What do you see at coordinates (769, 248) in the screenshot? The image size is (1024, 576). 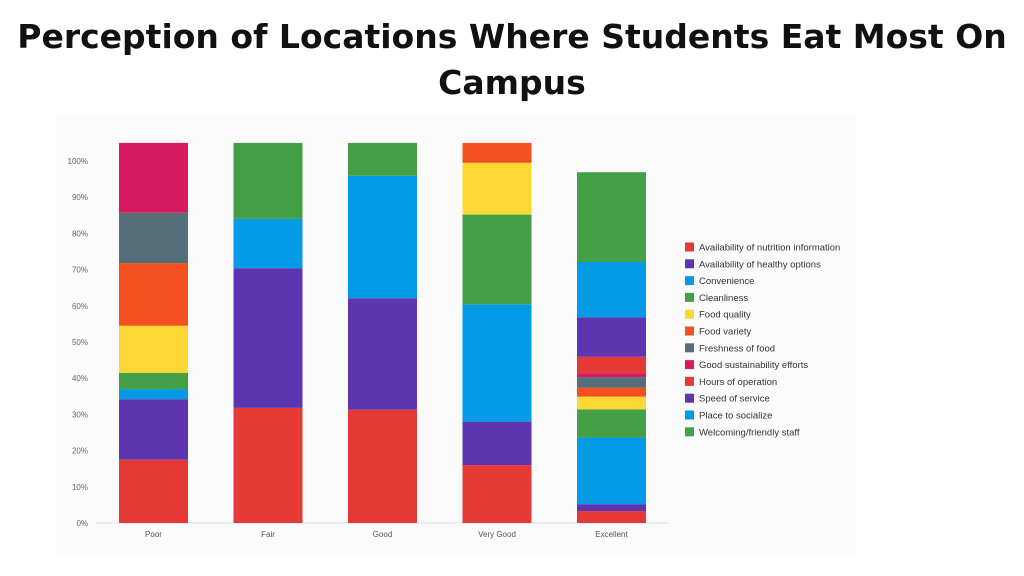 I see `legend-label: Availability of nutrition information` at bounding box center [769, 248].